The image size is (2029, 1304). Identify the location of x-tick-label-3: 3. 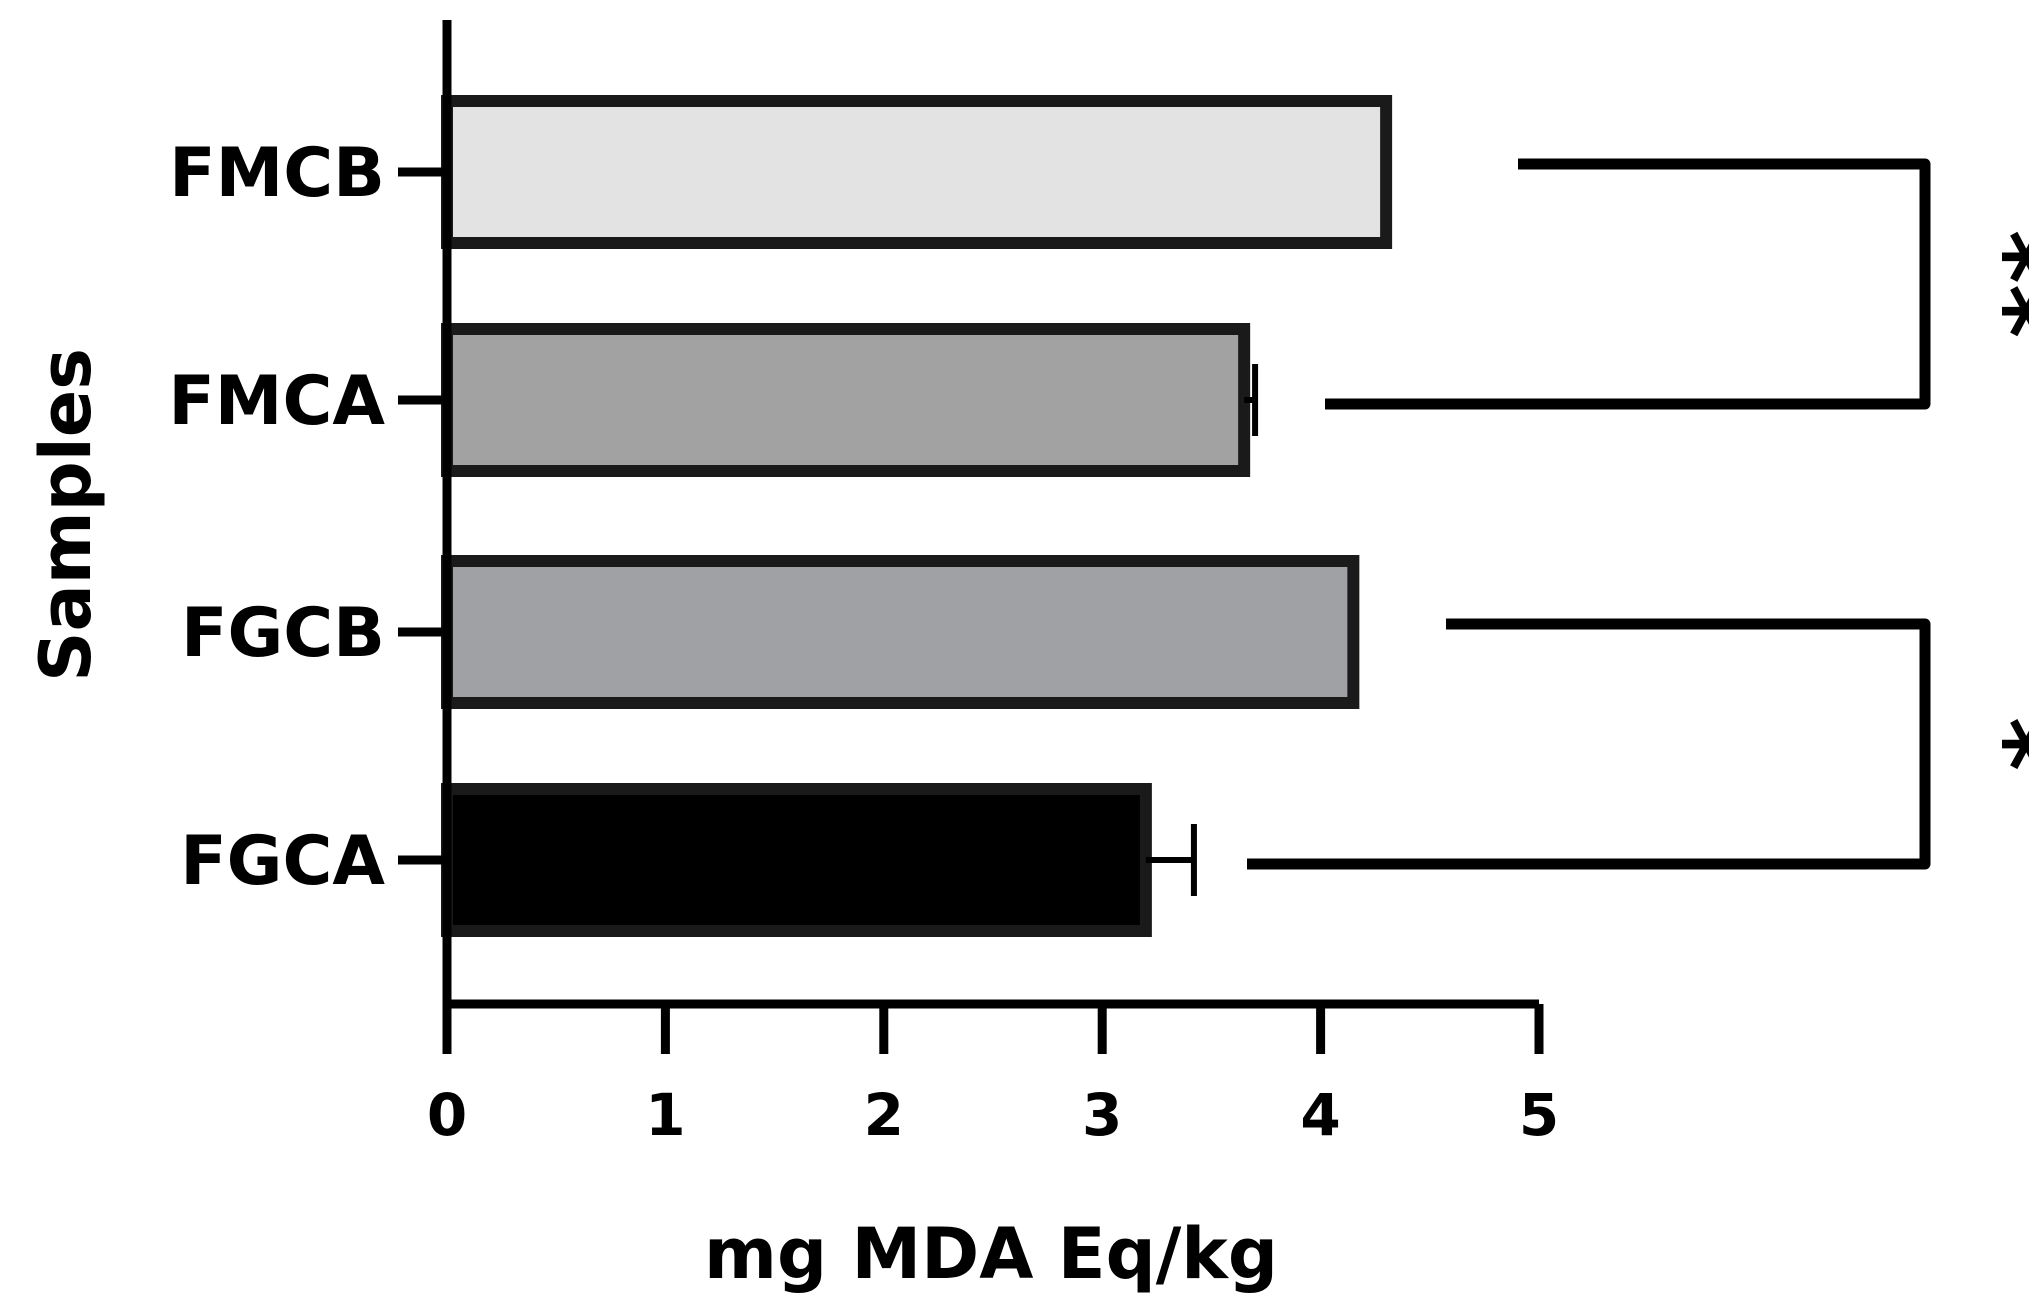
(1102, 1115).